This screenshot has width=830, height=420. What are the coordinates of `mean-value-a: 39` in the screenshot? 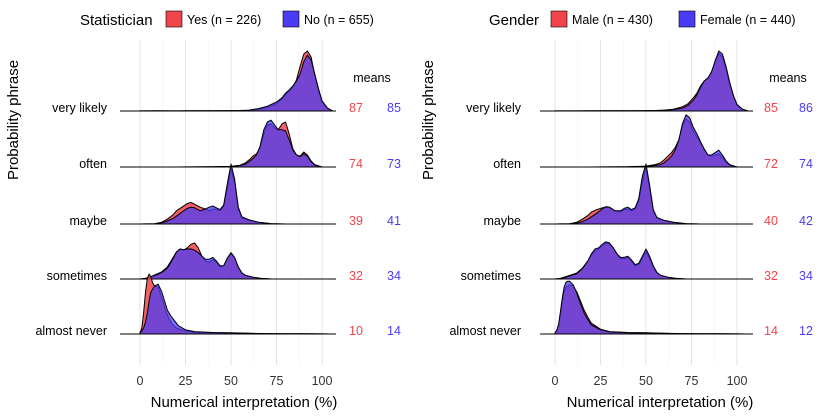 It's located at (356, 221).